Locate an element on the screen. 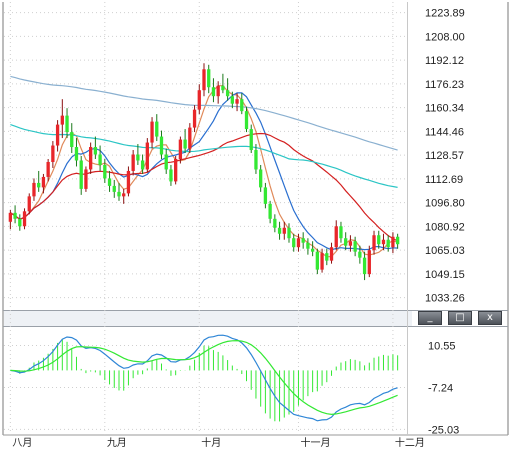  price-tick-label: 1192.12 is located at coordinates (444, 61).